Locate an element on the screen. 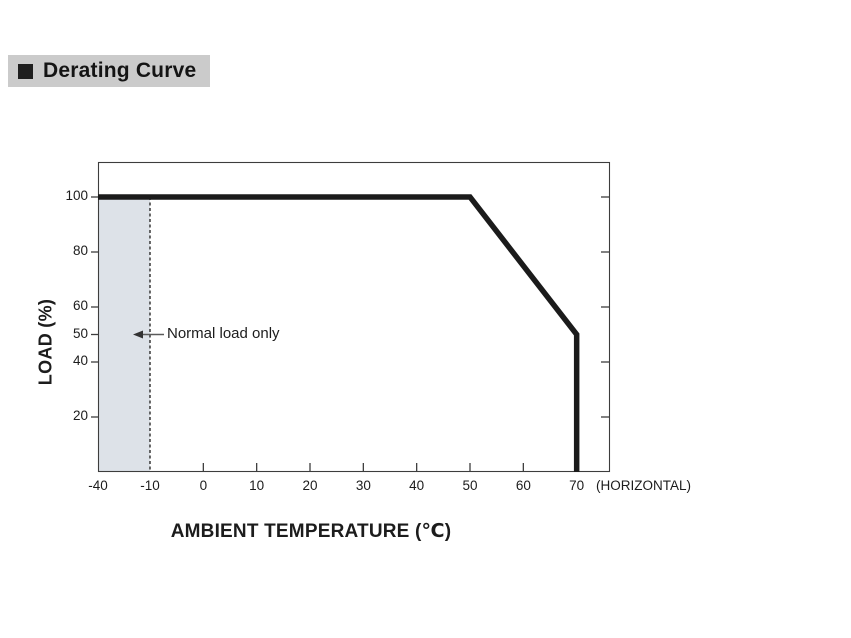 Image resolution: width=851 pixels, height=638 pixels. x-axis-title: AMBIENT TEMPERATURE (℃) is located at coordinates (311, 531).